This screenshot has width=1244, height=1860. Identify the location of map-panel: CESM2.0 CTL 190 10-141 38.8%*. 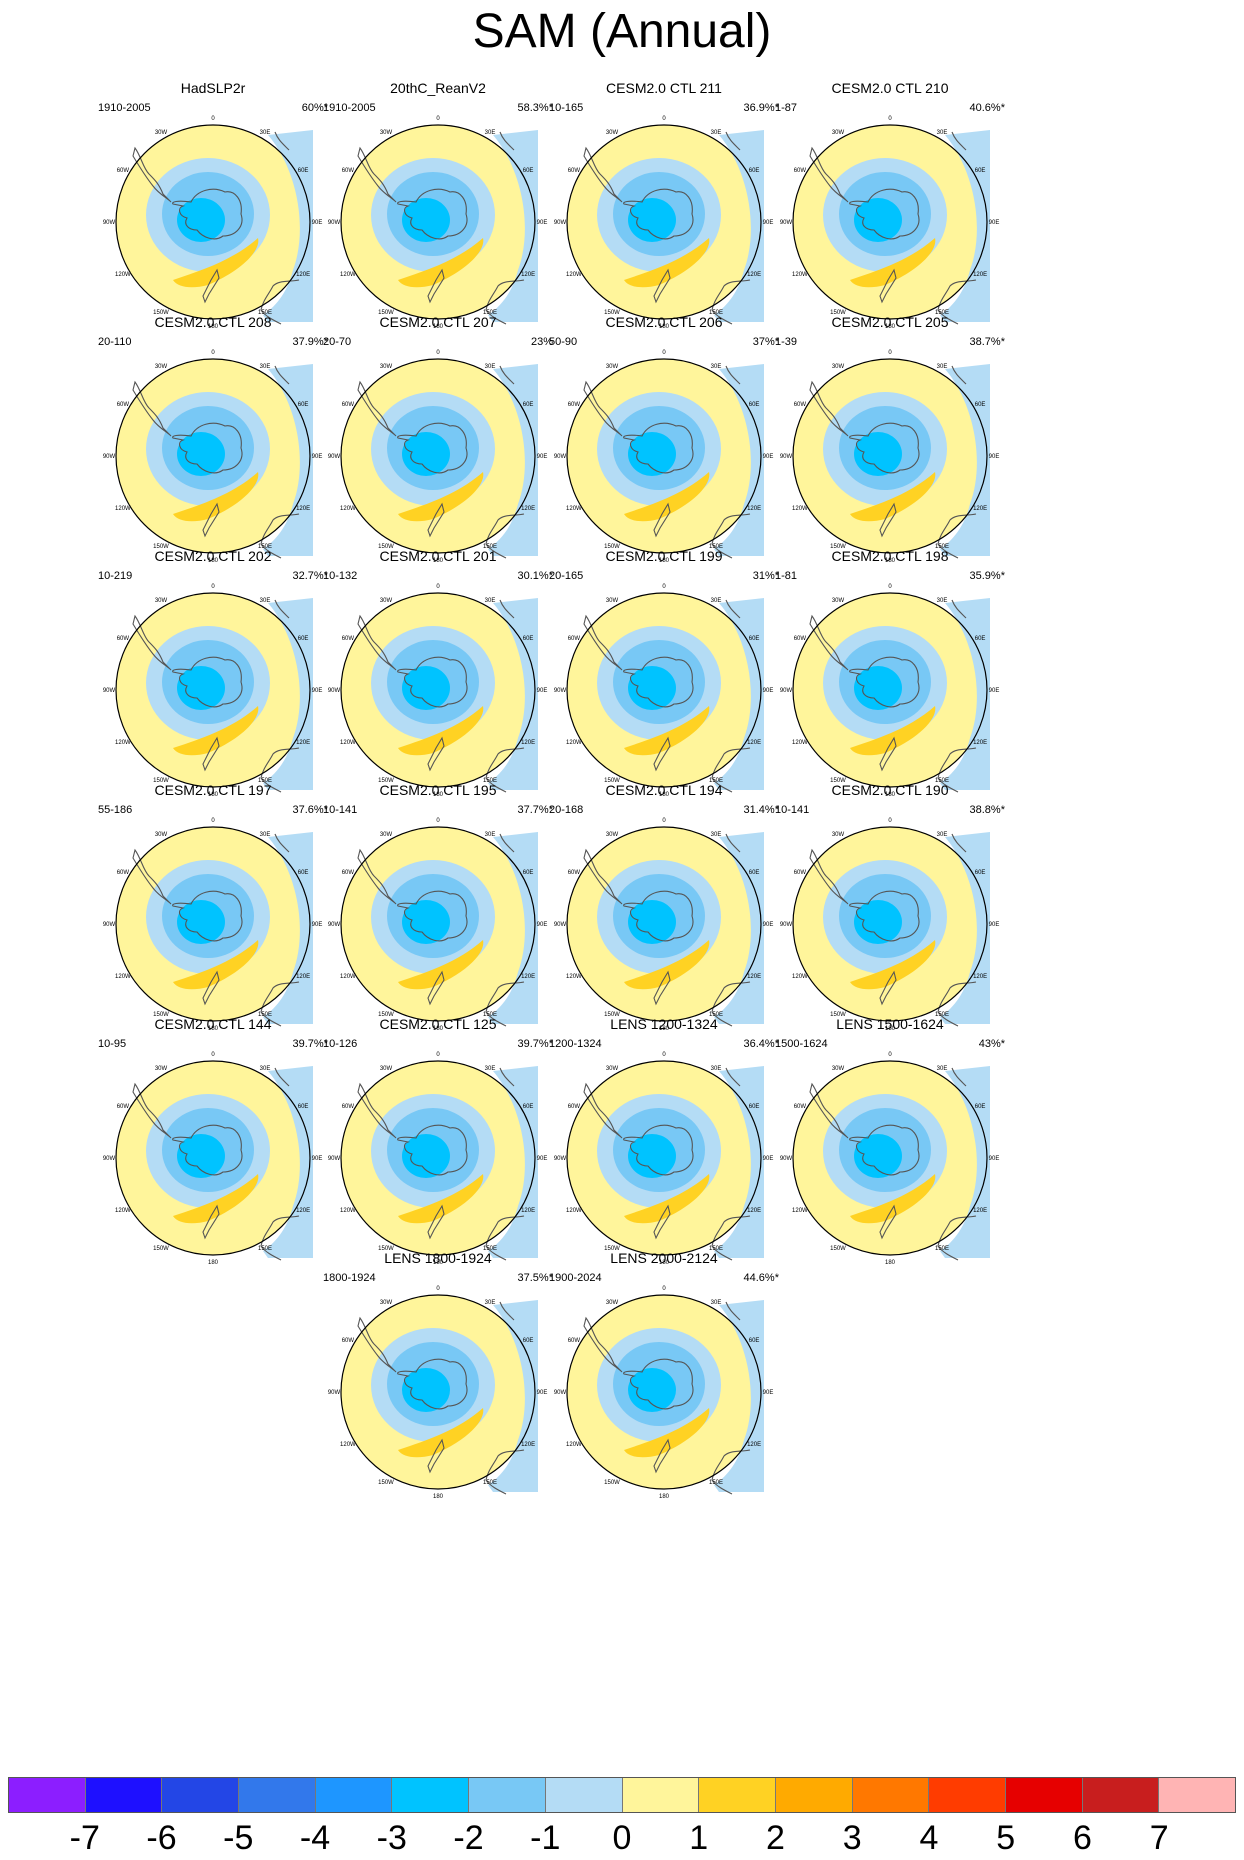
(890, 912).